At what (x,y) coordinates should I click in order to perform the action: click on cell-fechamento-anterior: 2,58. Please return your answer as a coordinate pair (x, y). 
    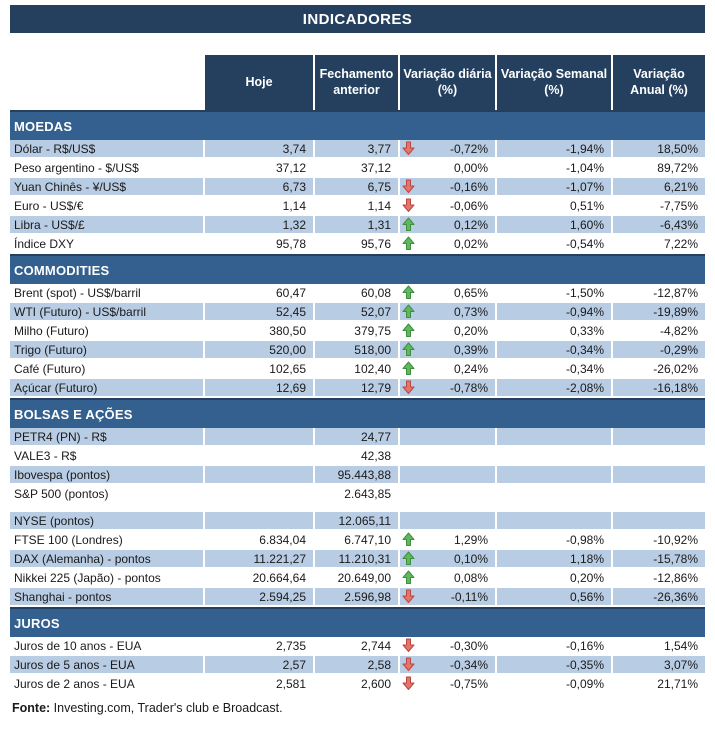
    Looking at the image, I should click on (357, 665).